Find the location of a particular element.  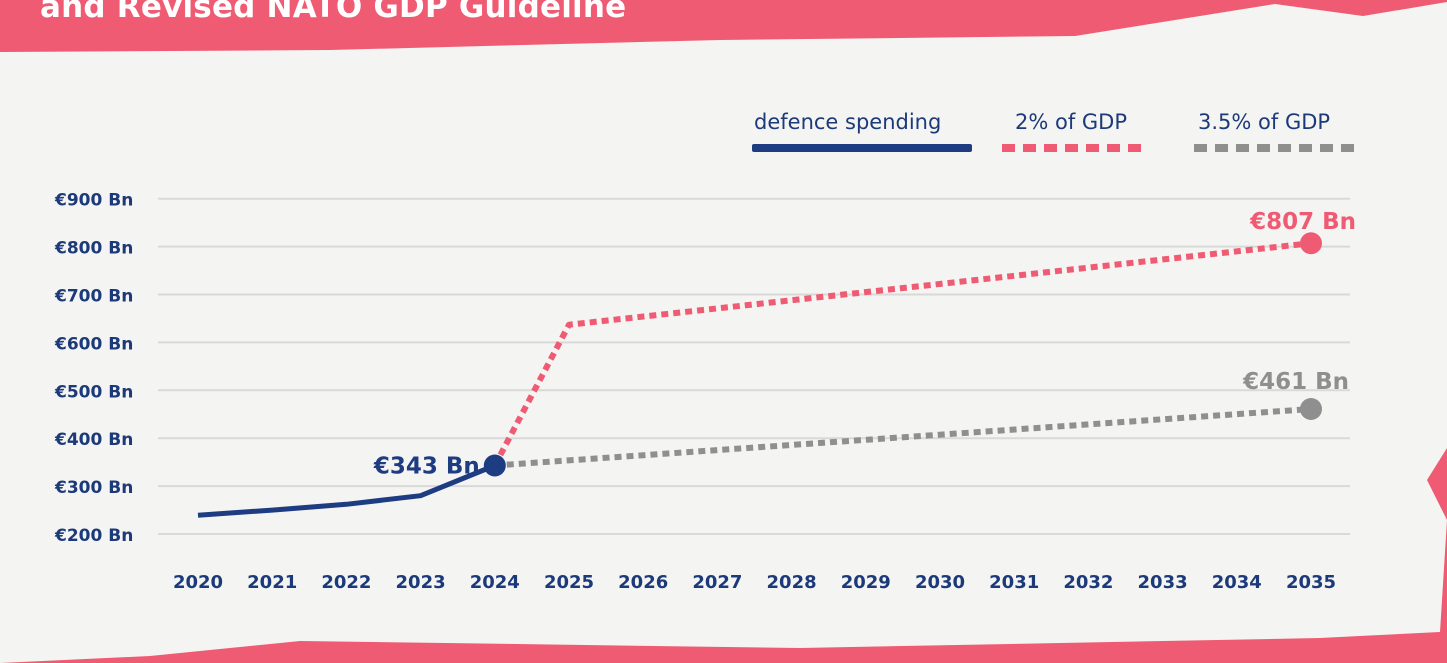

end-point-defence-spending is located at coordinates (494, 465).